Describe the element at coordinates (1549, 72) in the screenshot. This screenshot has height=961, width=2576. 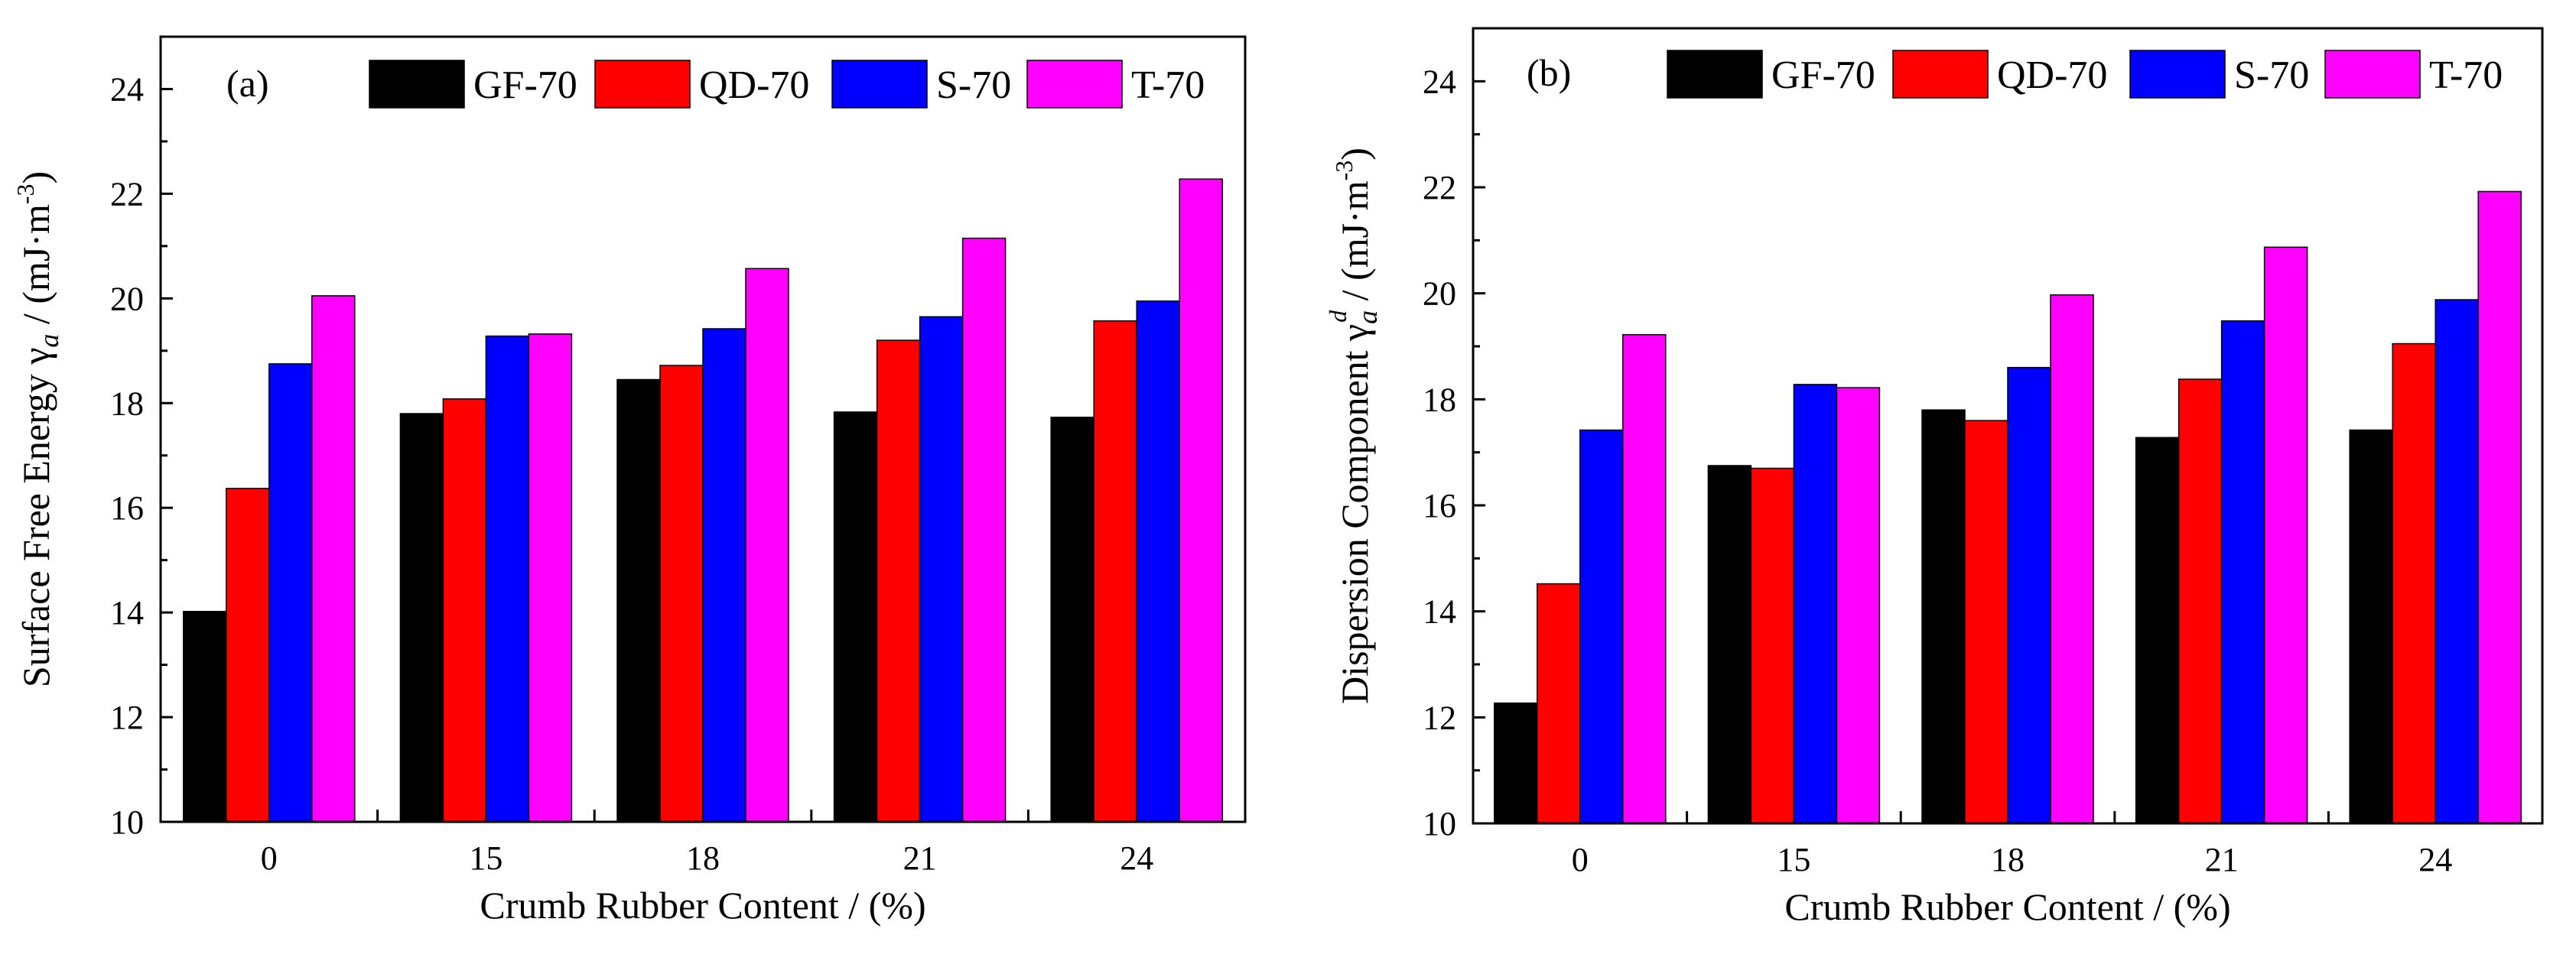
I see `panel-label: (b)` at that location.